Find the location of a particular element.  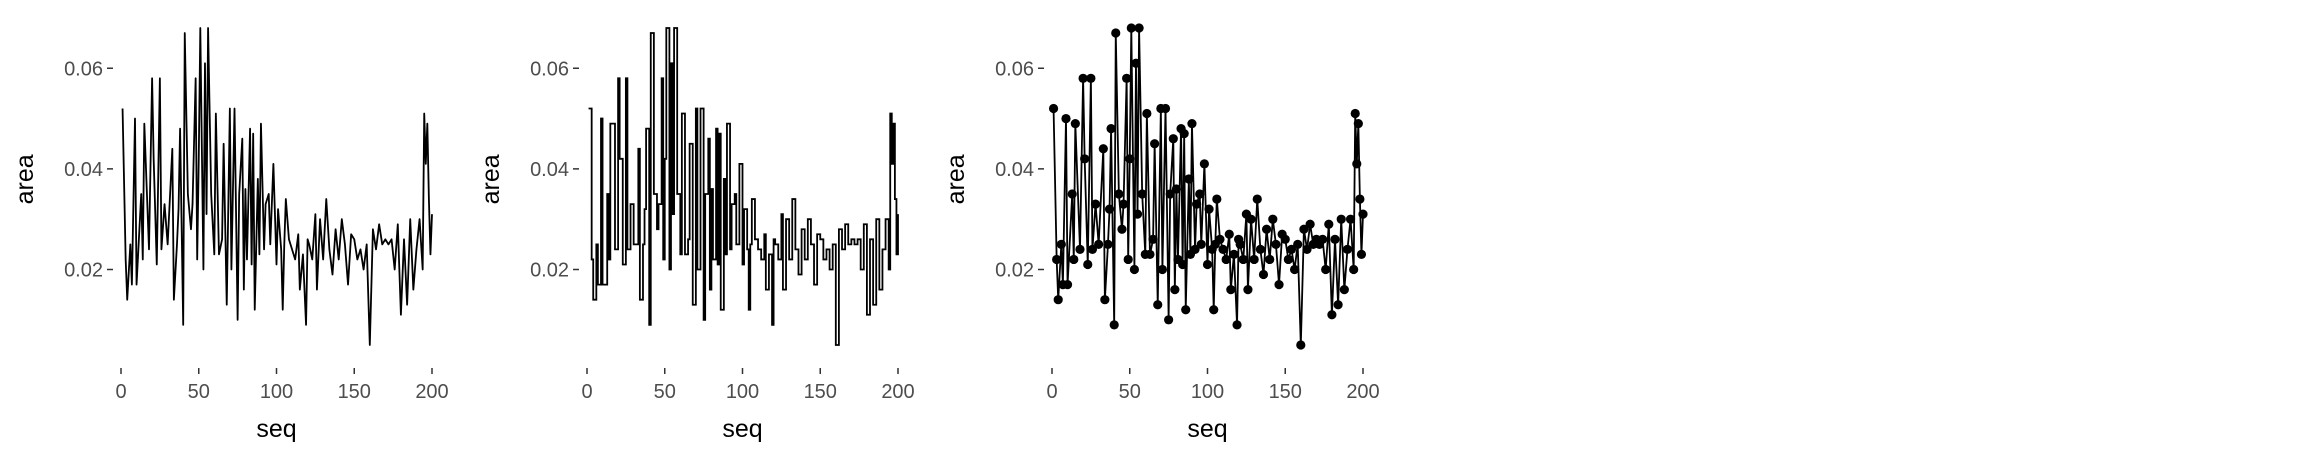

x-tick-label: 50 is located at coordinates (1130, 392).